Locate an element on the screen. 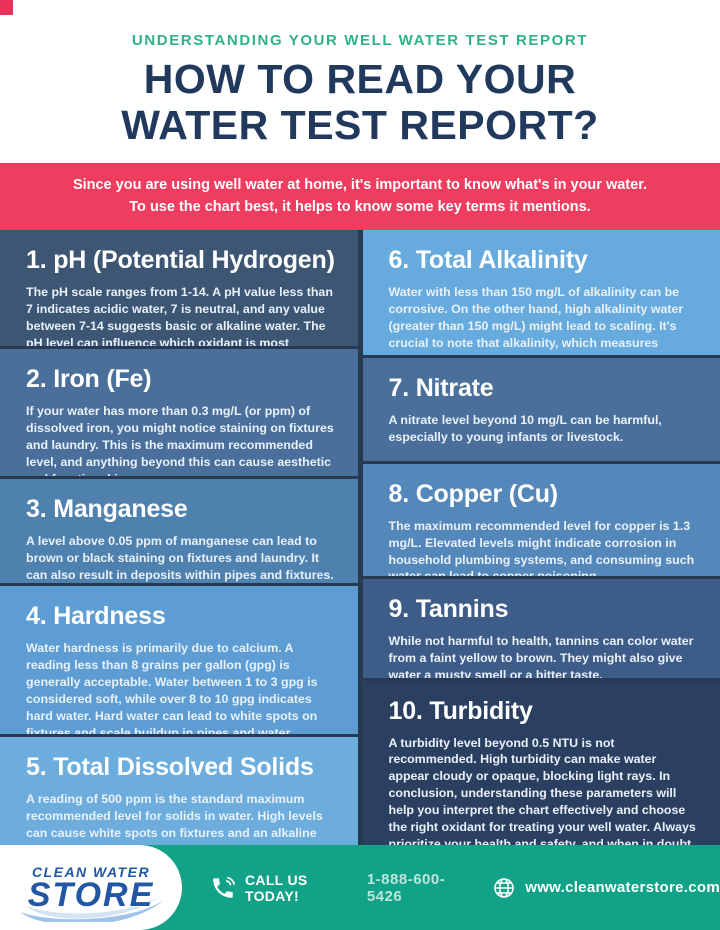  section-title: 10. Turbidity is located at coordinates (460, 710).